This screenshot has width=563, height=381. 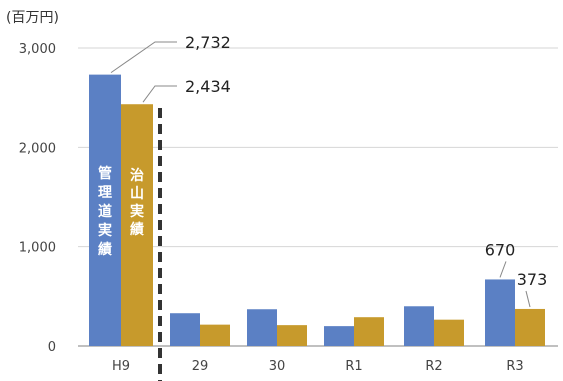 I want to click on x-tick-label: R3, so click(x=514, y=366).